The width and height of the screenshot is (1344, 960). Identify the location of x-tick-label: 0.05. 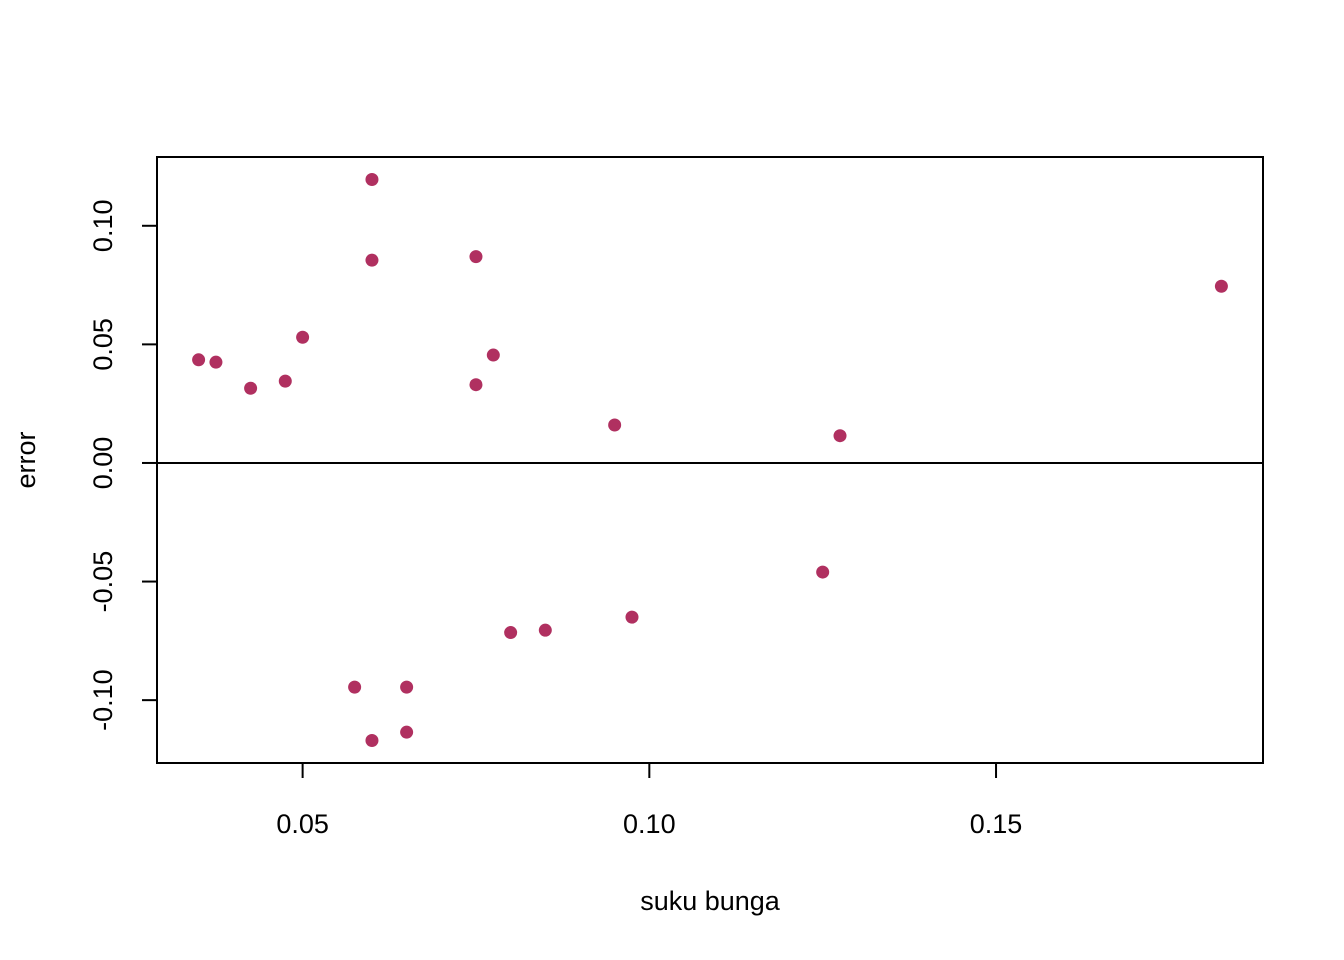
(302, 824).